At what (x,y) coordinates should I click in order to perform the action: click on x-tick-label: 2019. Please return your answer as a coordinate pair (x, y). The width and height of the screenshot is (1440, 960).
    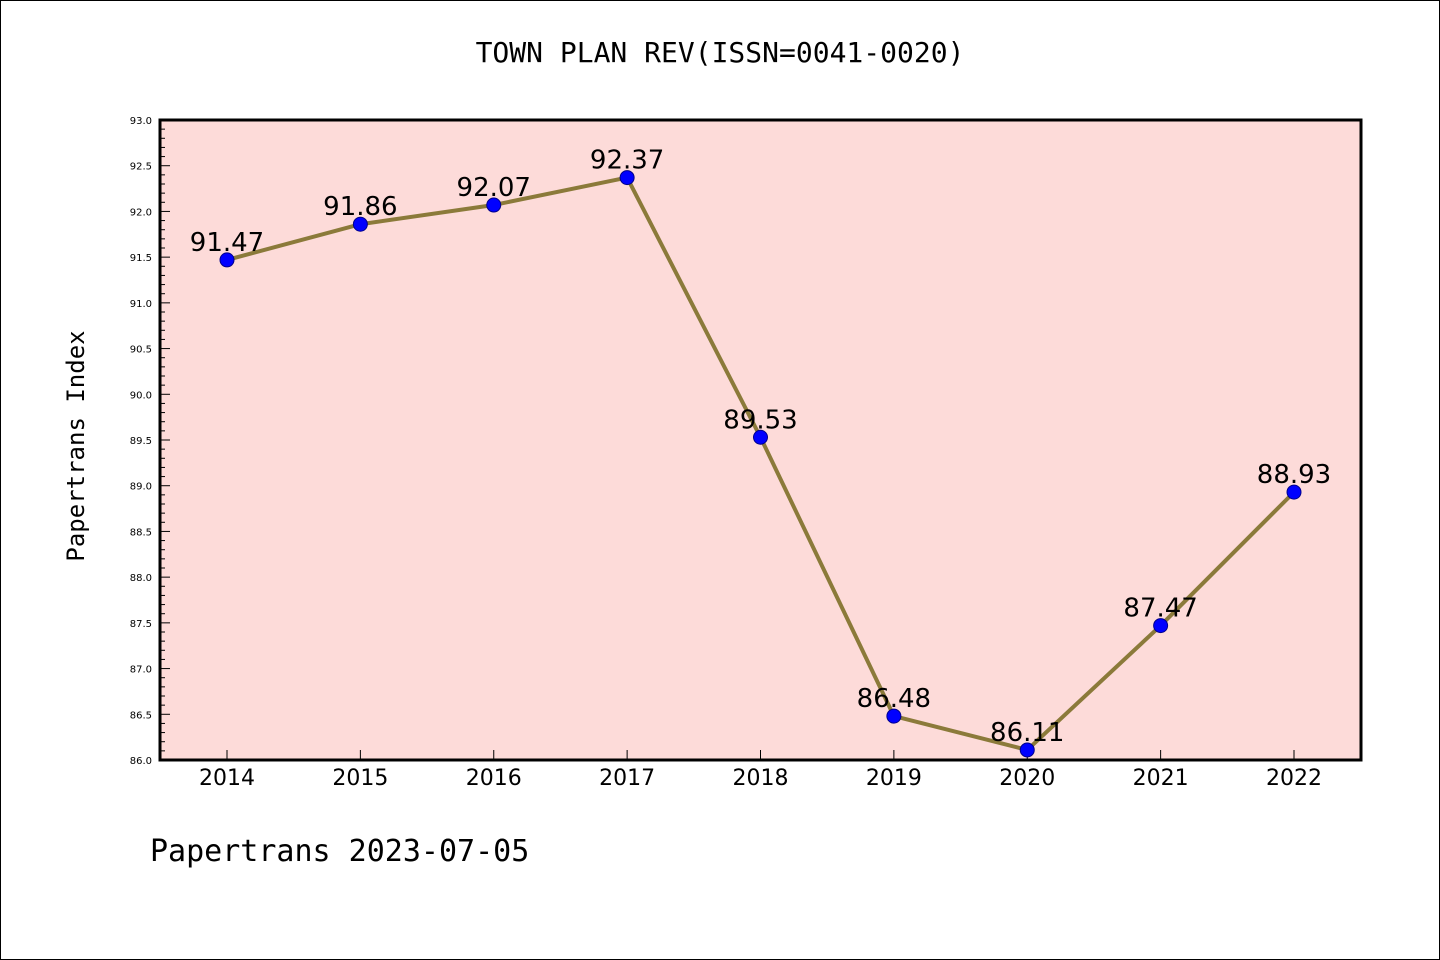
    Looking at the image, I should click on (894, 778).